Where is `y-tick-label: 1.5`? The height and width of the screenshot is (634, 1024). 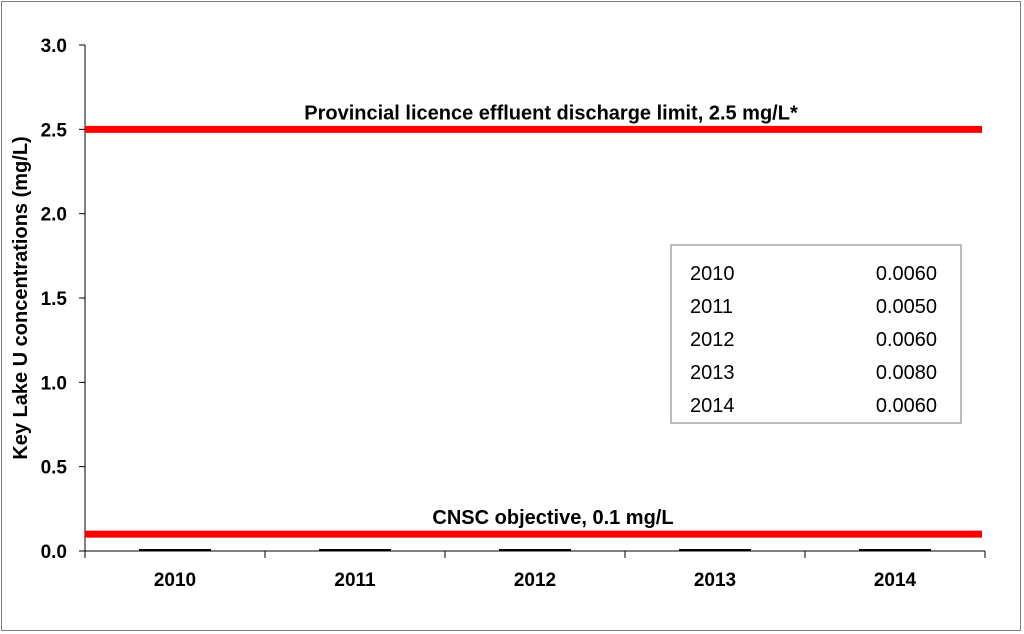 y-tick-label: 1.5 is located at coordinates (54, 299).